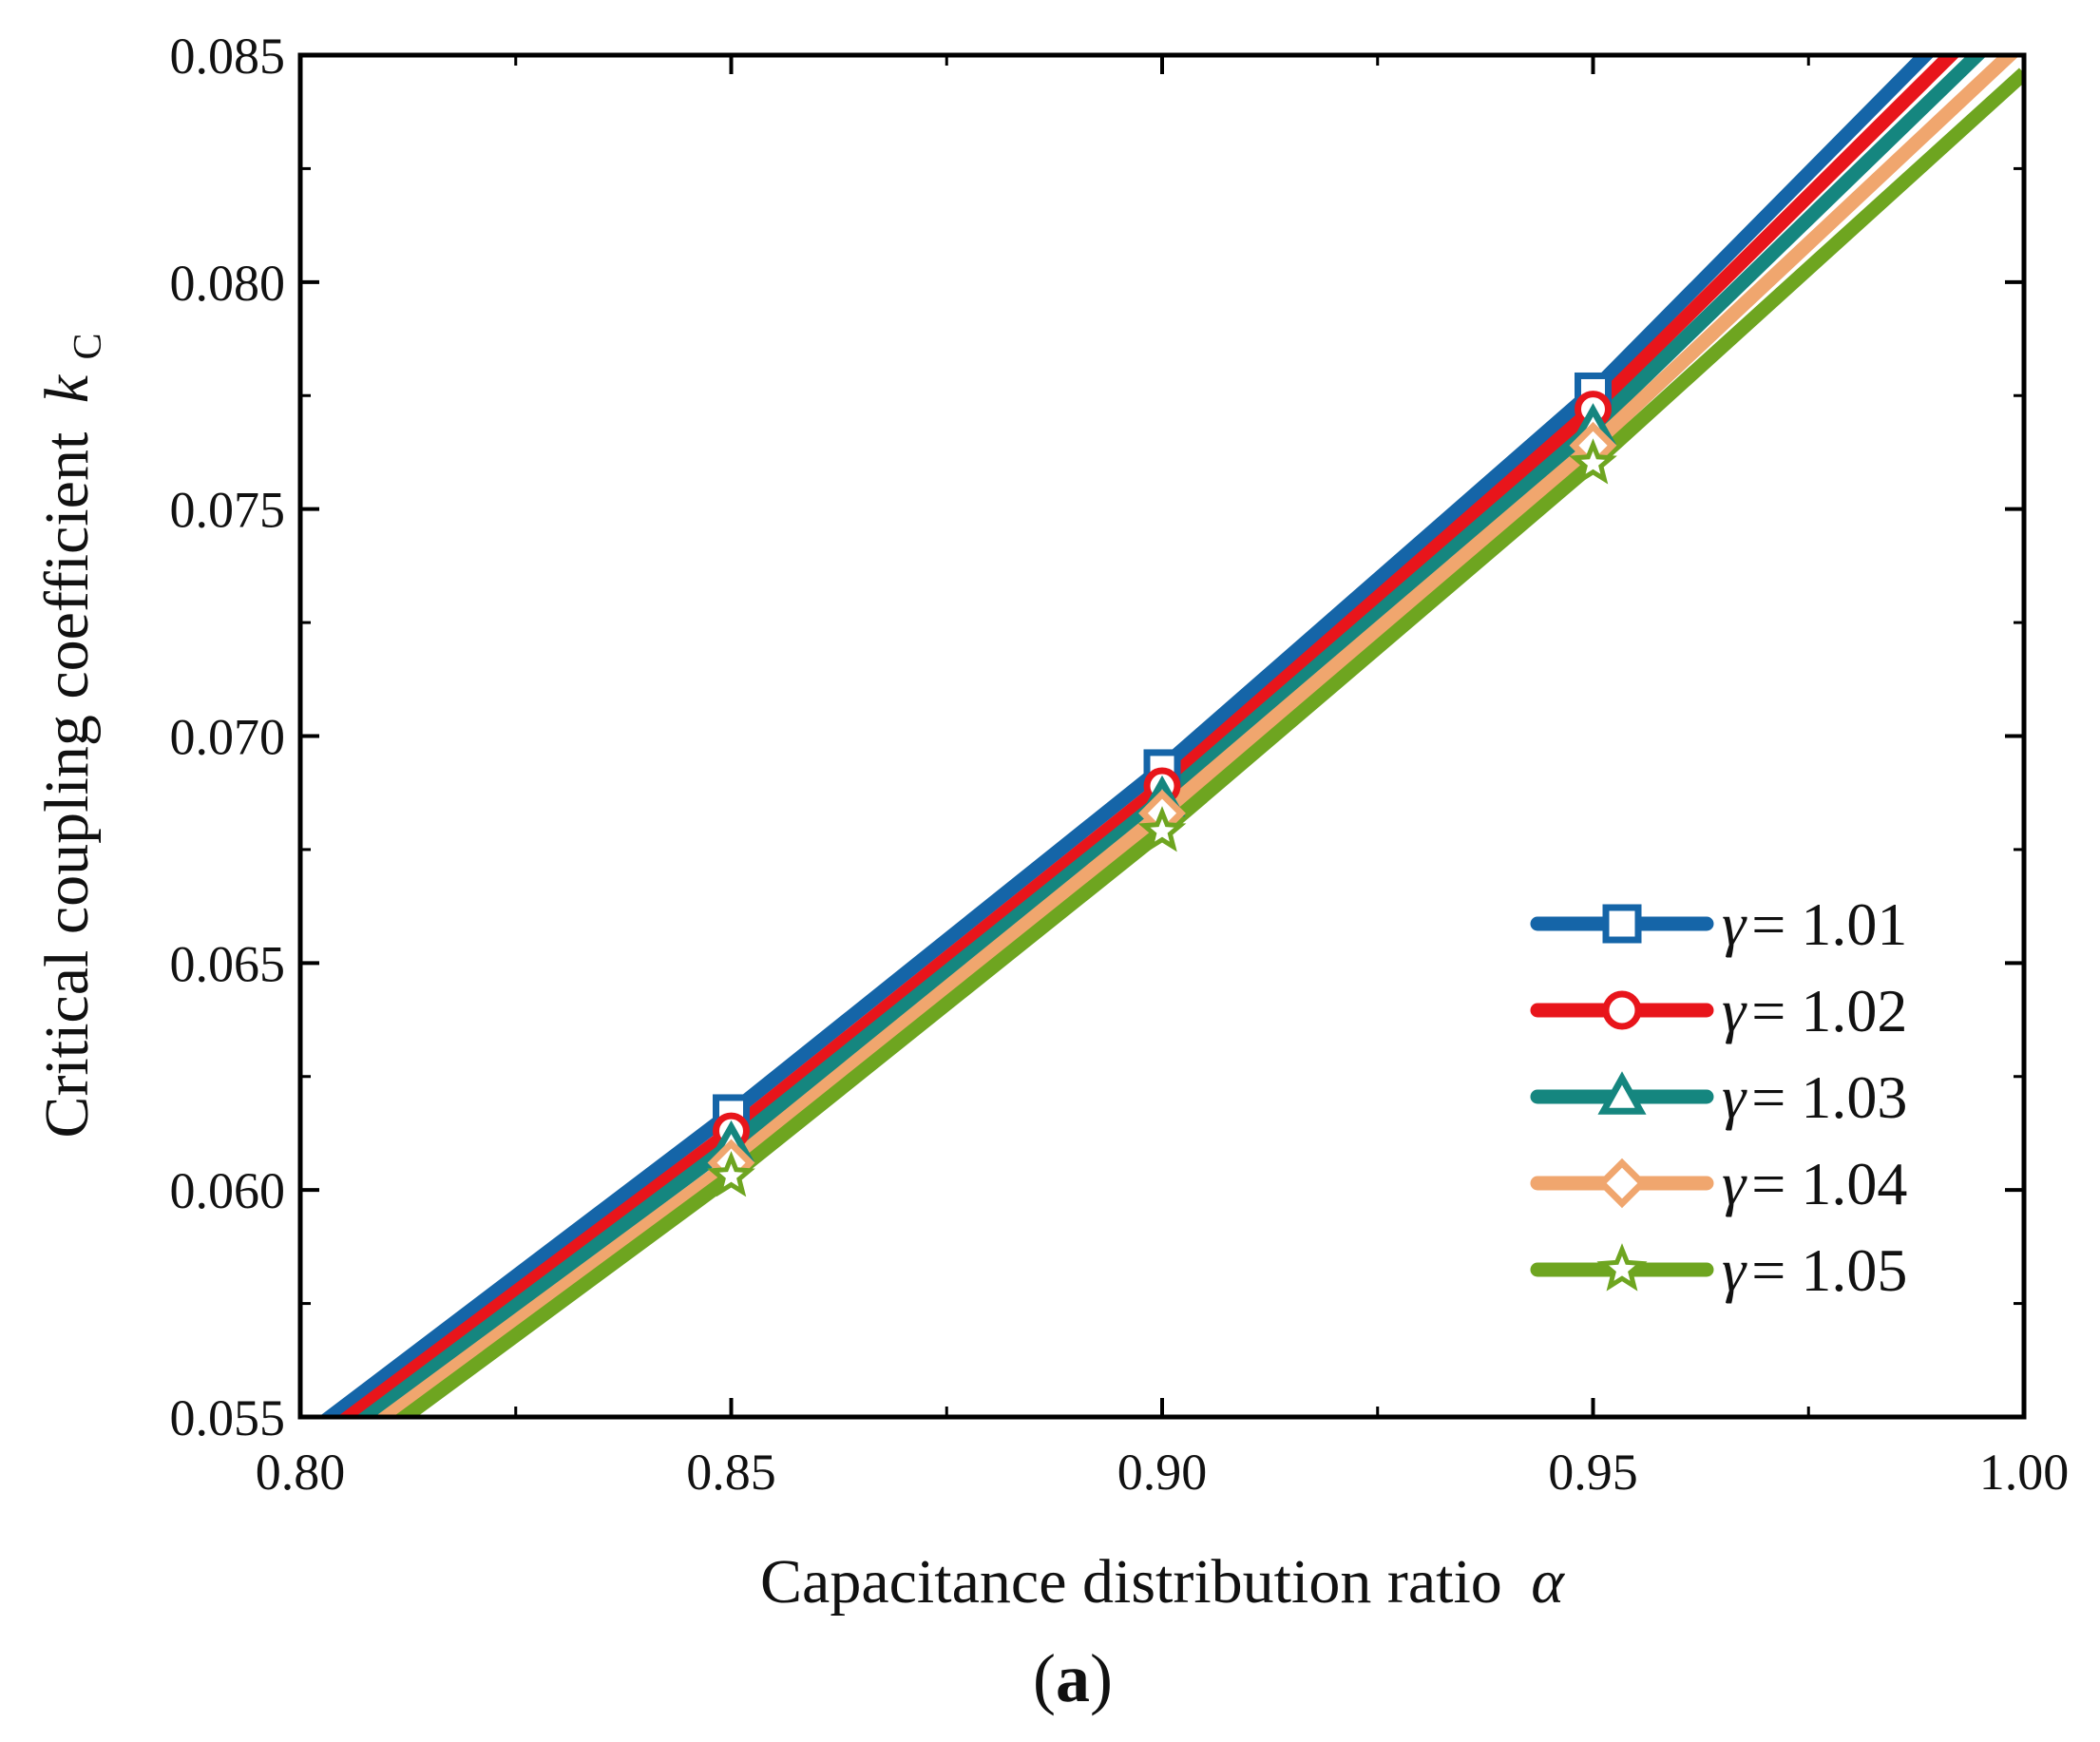 Image resolution: width=2100 pixels, height=1742 pixels. Describe the element at coordinates (1718, 1011) in the screenshot. I see `legend-item: γ= 1.02` at that location.